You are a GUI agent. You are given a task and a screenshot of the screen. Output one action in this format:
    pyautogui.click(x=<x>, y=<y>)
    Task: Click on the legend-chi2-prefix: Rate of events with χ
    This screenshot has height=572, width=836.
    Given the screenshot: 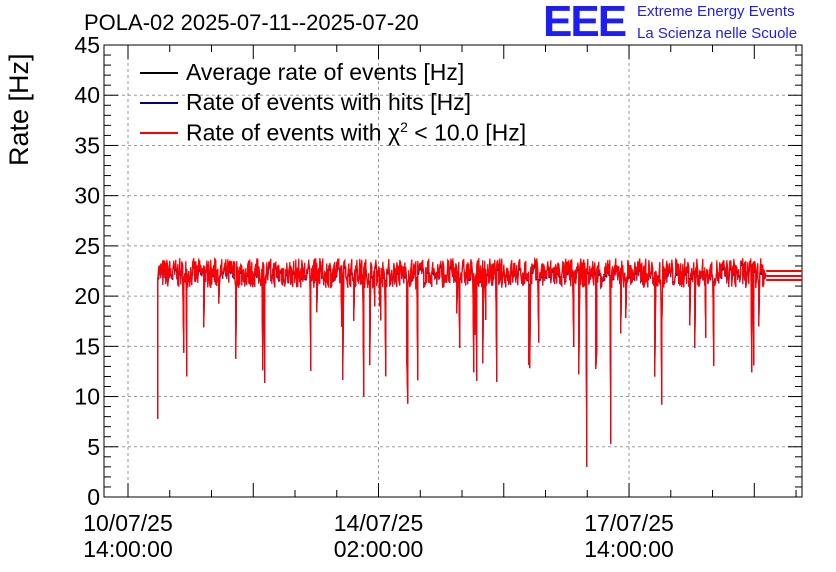 What is the action you would take?
    pyautogui.click(x=293, y=132)
    